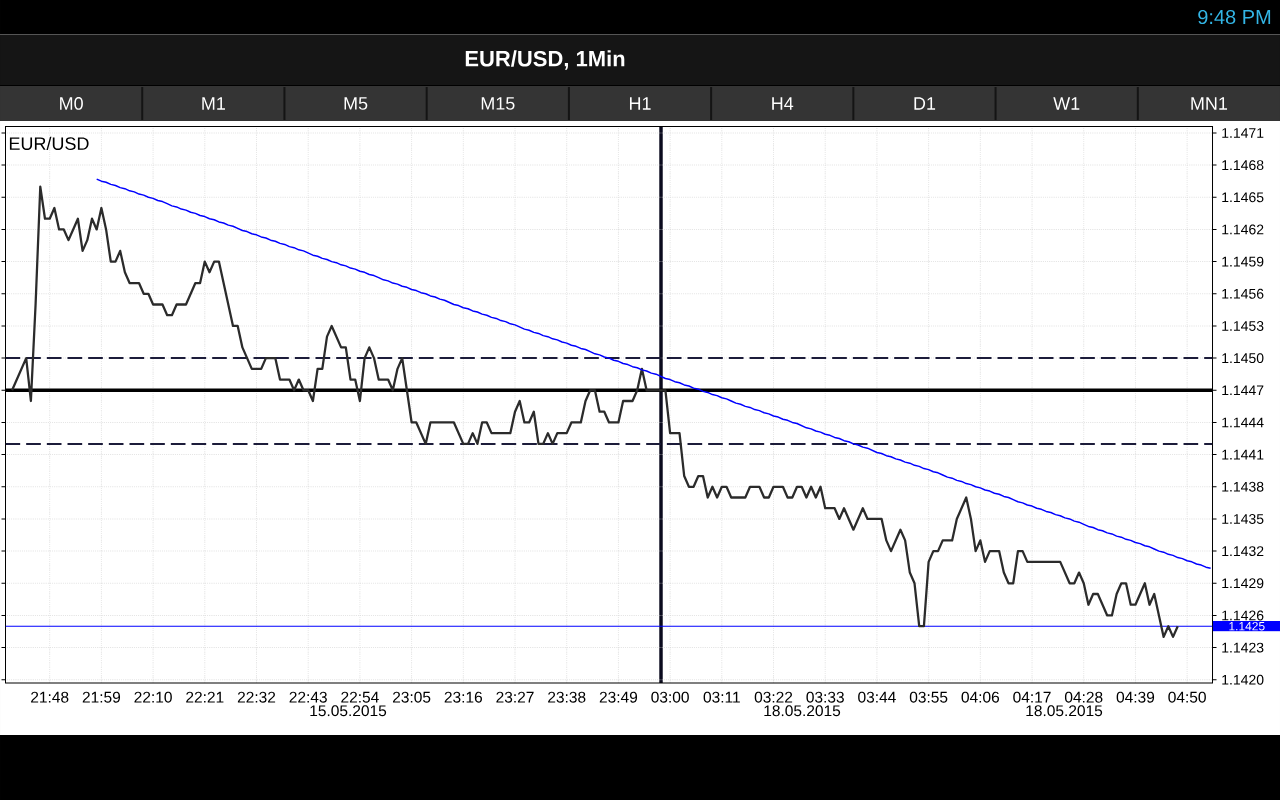 The height and width of the screenshot is (800, 1280). Describe the element at coordinates (925, 103) in the screenshot. I see `text: D1` at that location.